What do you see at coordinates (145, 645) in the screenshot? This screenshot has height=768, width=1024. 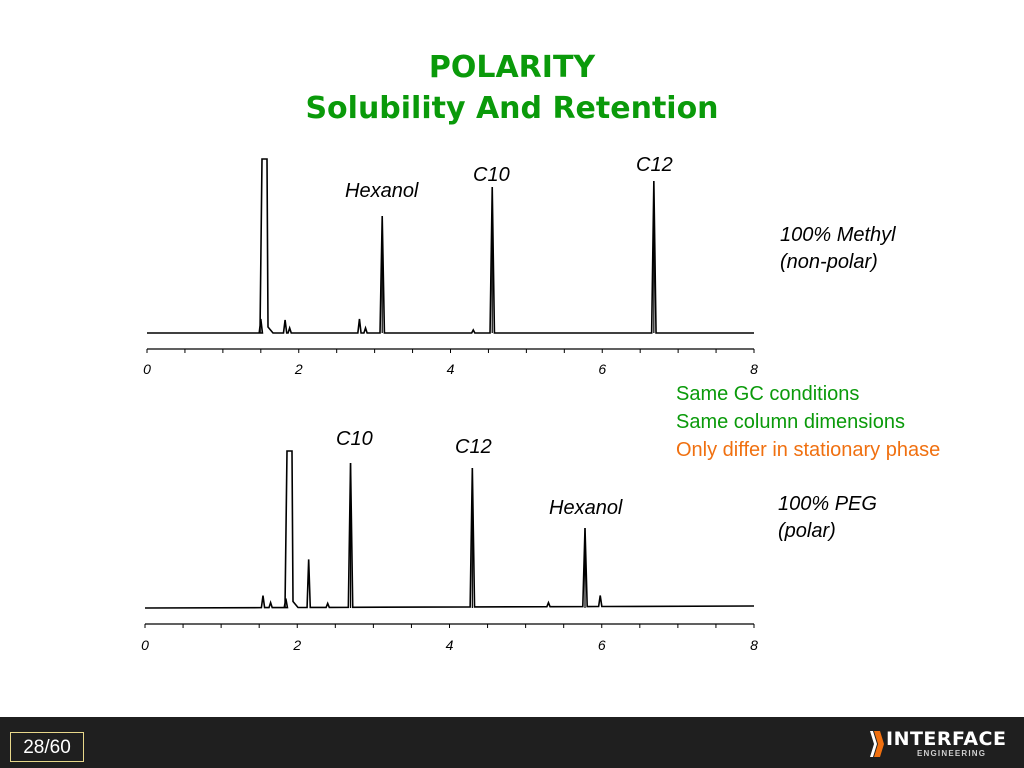 I see `x-tick-label-0-chart-2: 0` at bounding box center [145, 645].